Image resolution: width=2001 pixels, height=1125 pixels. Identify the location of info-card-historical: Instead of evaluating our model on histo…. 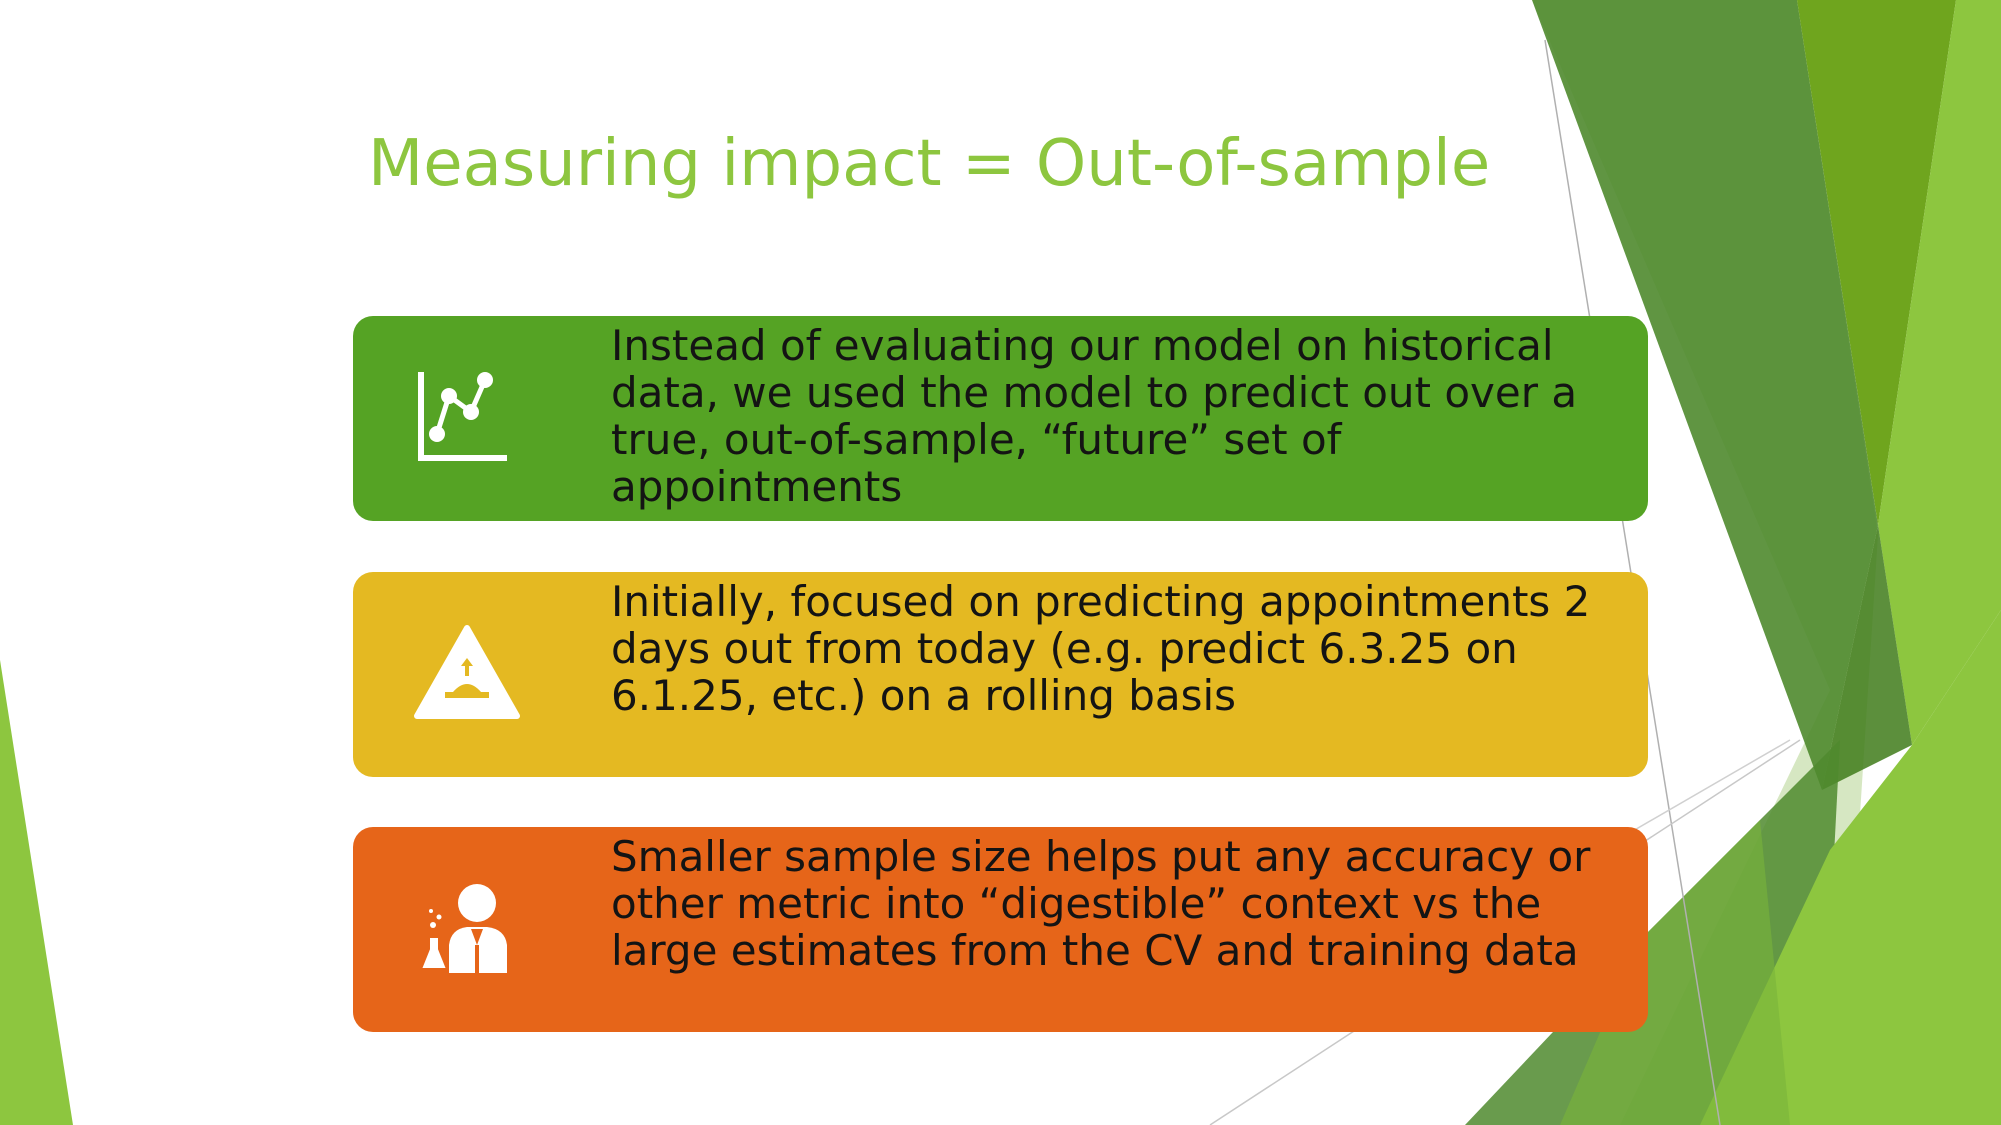
(1000, 418).